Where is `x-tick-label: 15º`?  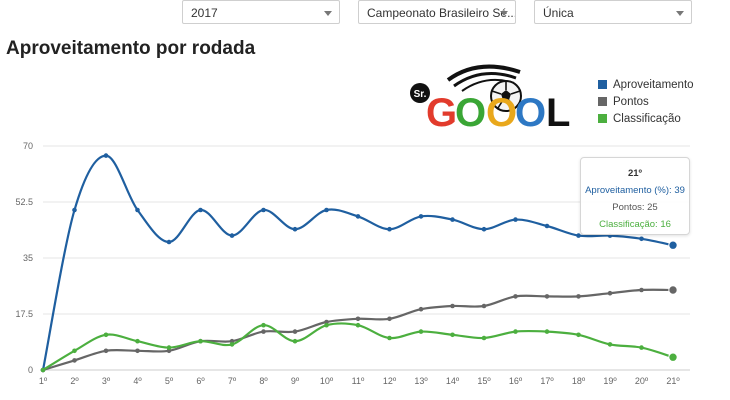 x-tick-label: 15º is located at coordinates (484, 381).